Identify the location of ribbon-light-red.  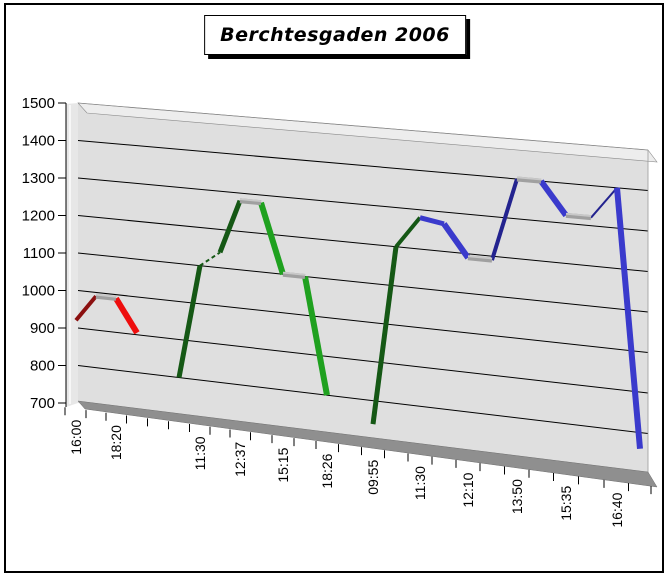
(126, 315).